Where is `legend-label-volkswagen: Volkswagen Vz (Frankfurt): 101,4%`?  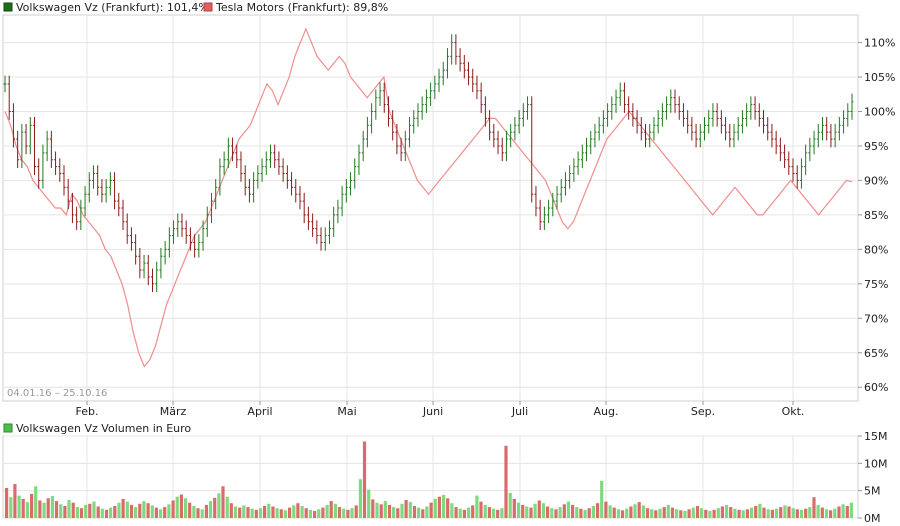 legend-label-volkswagen: Volkswagen Vz (Frankfurt): 101,4% is located at coordinates (112, 7).